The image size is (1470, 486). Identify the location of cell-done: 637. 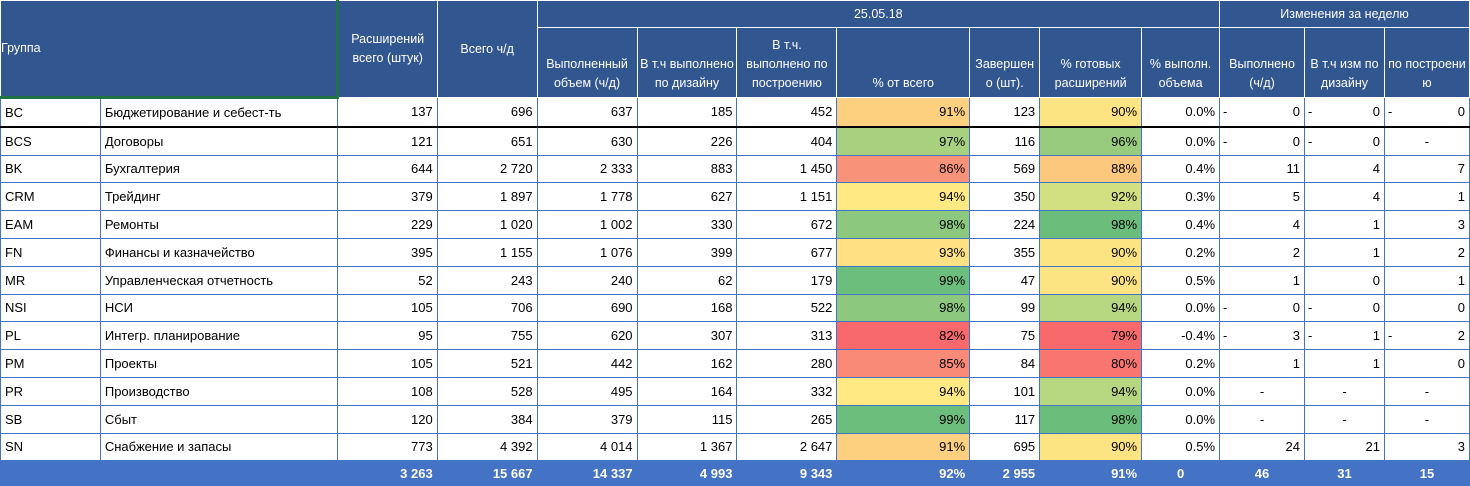
(587, 112).